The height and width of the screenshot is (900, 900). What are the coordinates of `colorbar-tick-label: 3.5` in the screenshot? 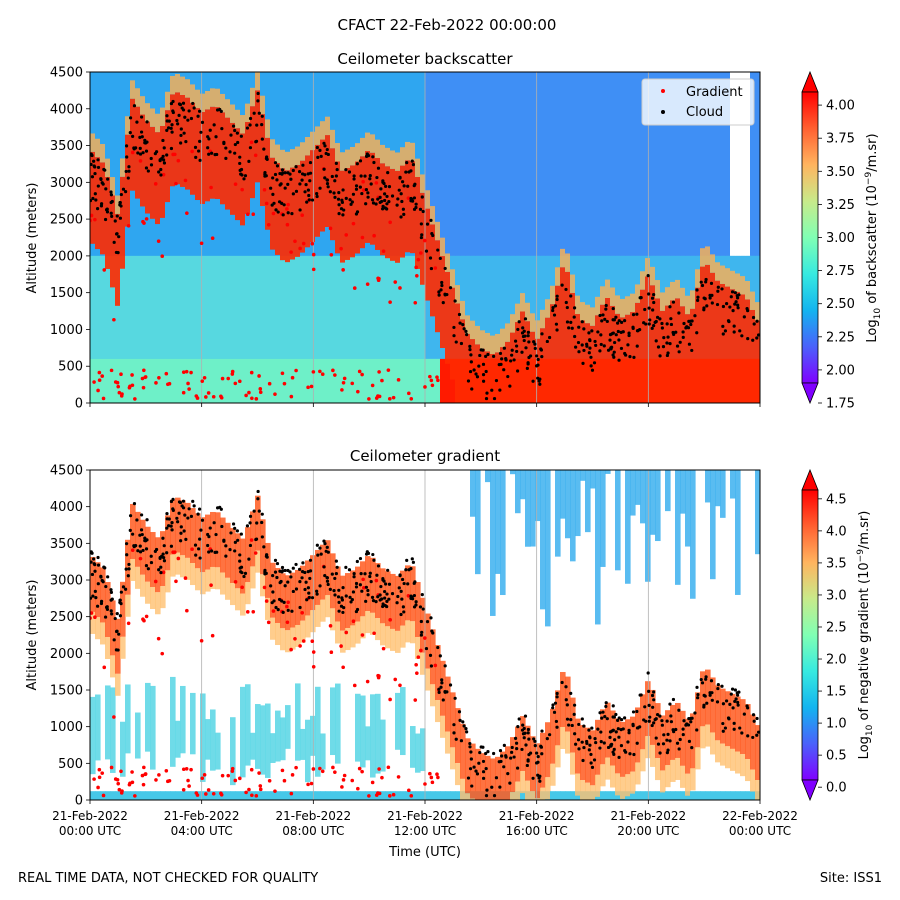 It's located at (836, 563).